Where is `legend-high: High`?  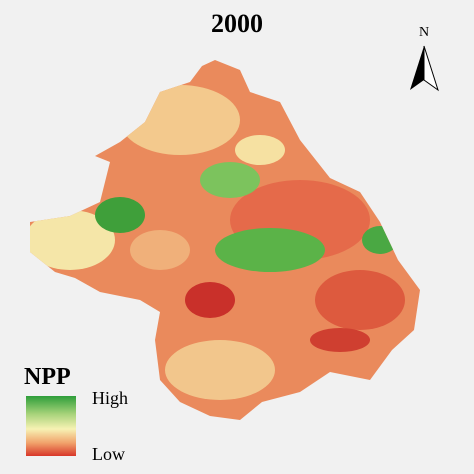
legend-high: High is located at coordinates (110, 398).